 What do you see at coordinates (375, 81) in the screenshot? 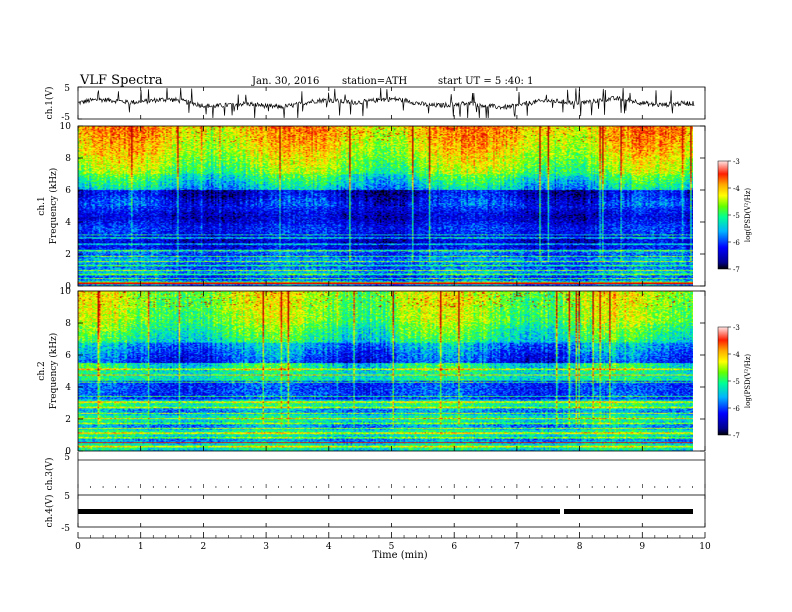
I see `station-label: station=ATH` at bounding box center [375, 81].